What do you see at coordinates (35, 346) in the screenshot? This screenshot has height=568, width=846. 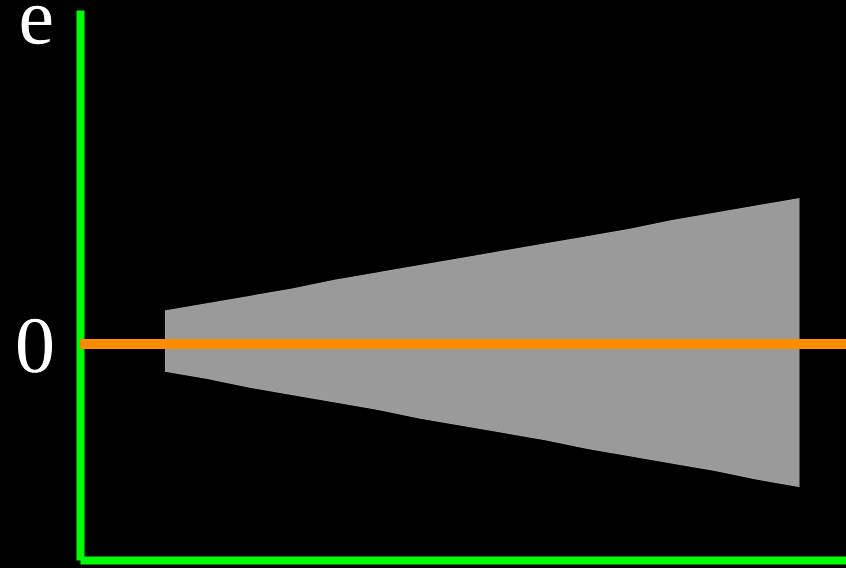 I see `ref-line-label: 0` at bounding box center [35, 346].